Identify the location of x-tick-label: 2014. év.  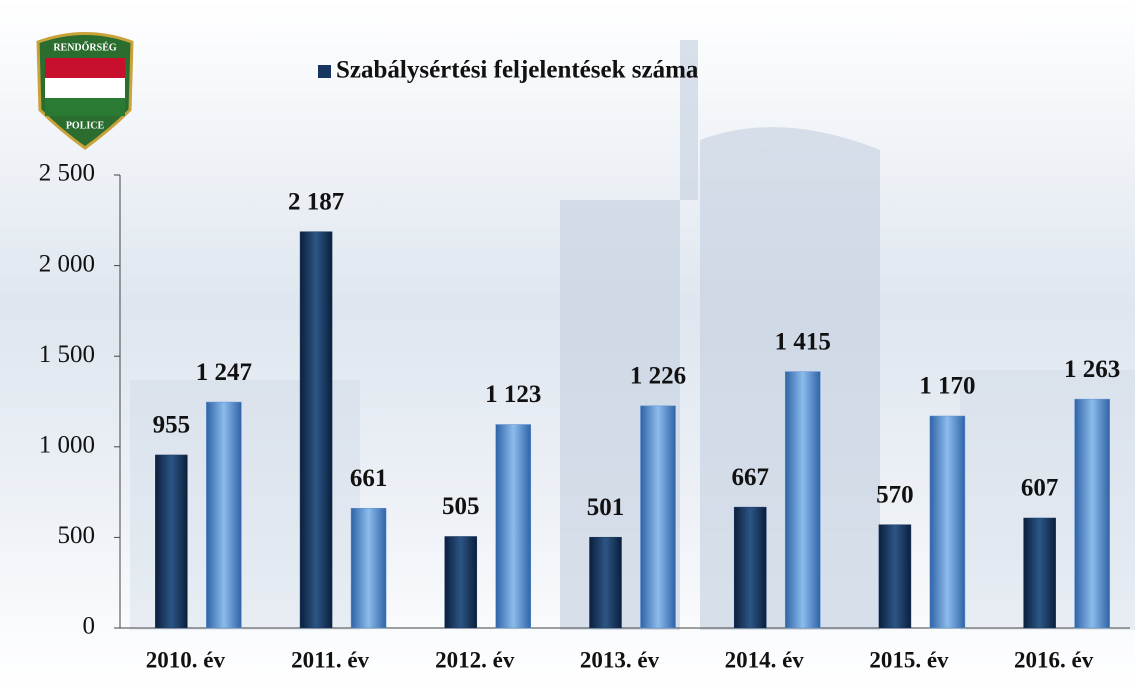
(765, 659).